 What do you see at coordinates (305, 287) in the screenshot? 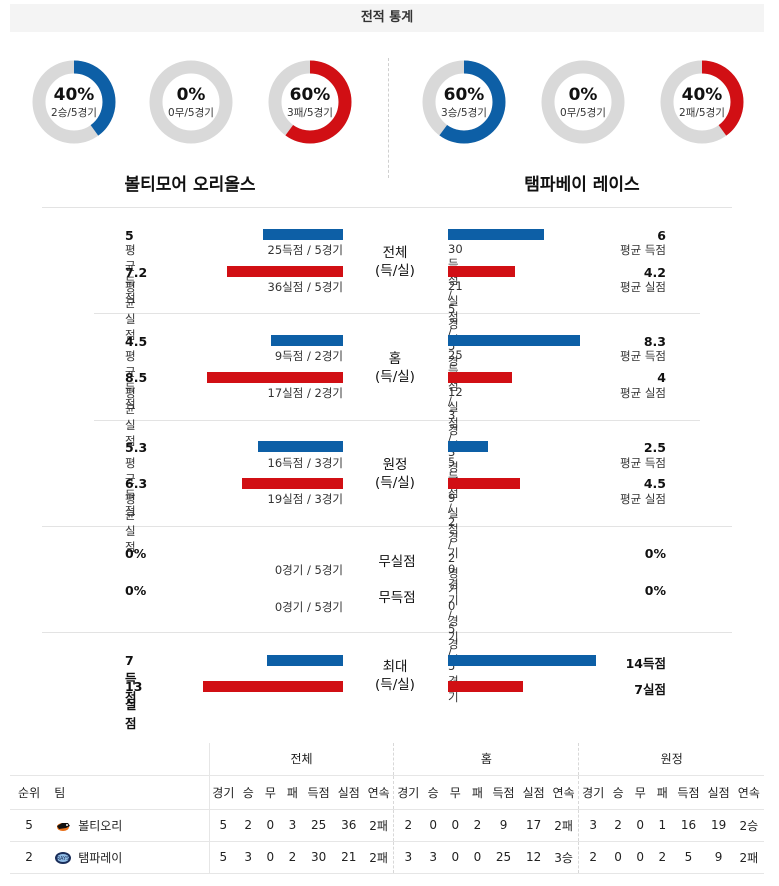
I see `left-allowed-detail: 36실점 / 5경기` at bounding box center [305, 287].